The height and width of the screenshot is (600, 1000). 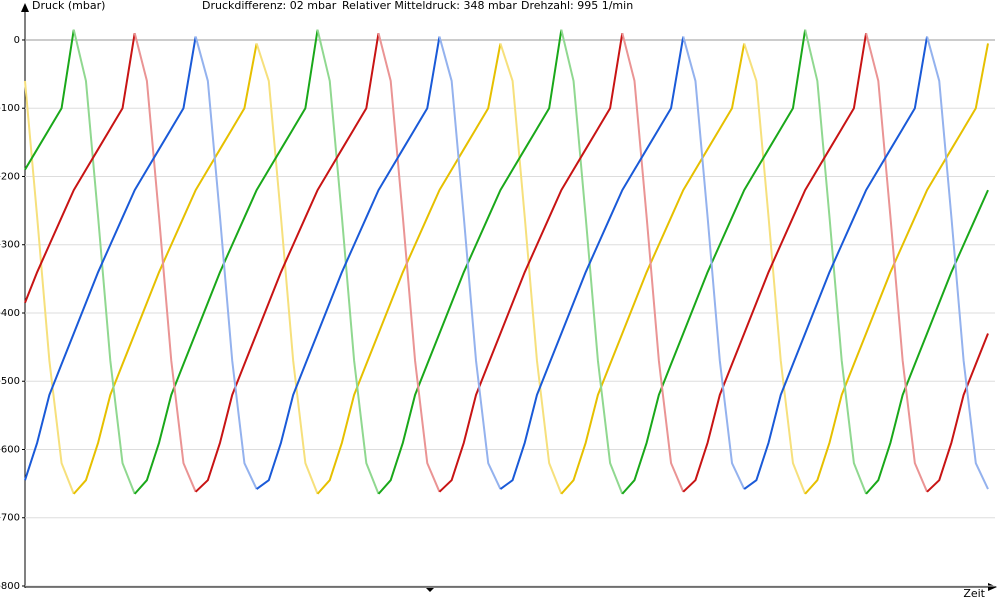 I want to click on y-axis-arrow, so click(x=25, y=7).